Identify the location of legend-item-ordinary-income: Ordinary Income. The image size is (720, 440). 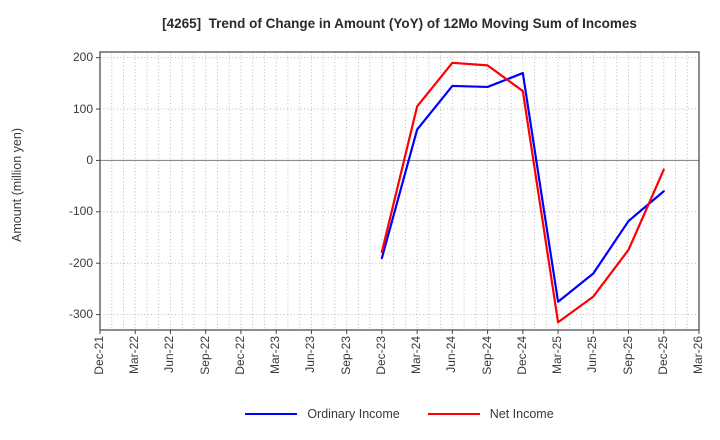
(322, 414).